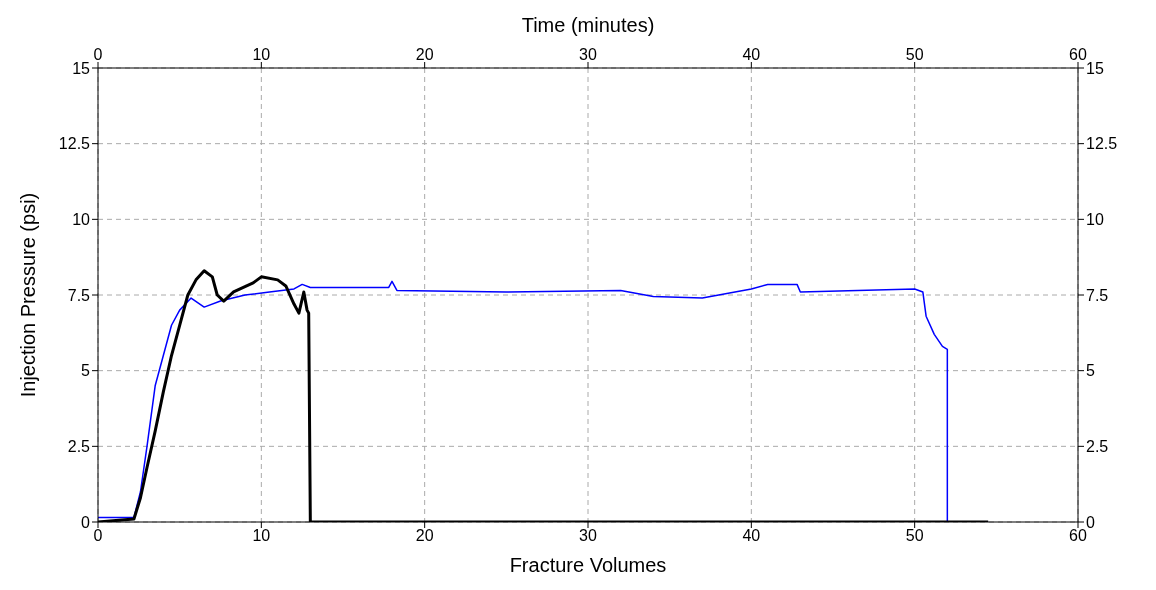 This screenshot has height=590, width=1156. What do you see at coordinates (79, 295) in the screenshot?
I see `y-tick-label: 7.5` at bounding box center [79, 295].